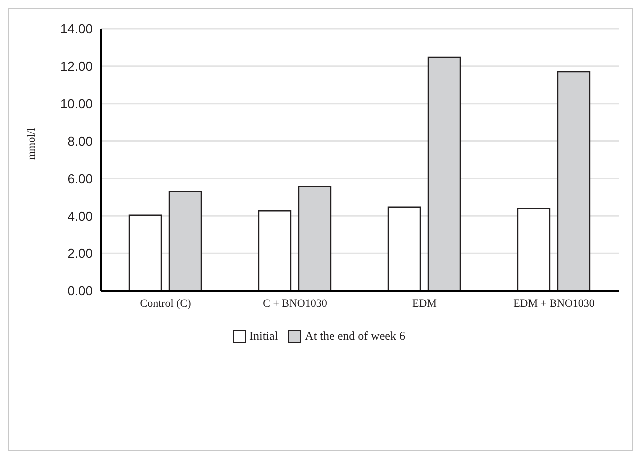  What do you see at coordinates (166, 304) in the screenshot?
I see `x-tick-label: Control (C)` at bounding box center [166, 304].